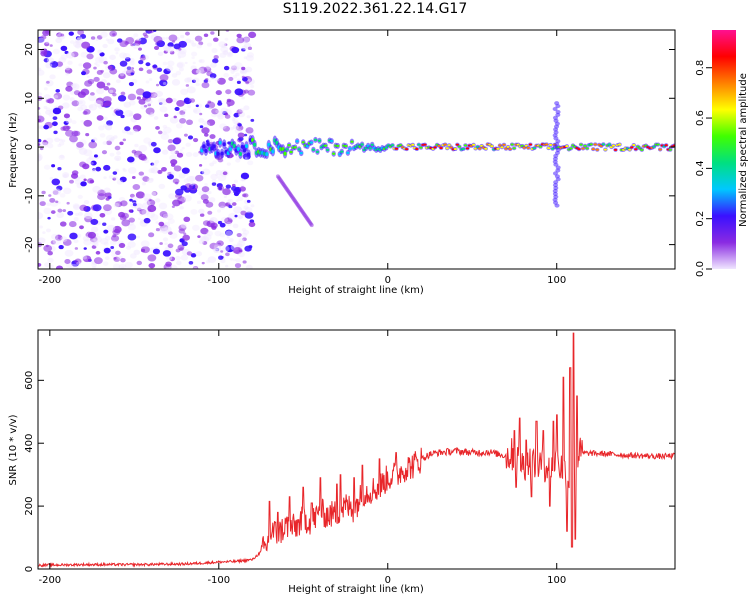 This screenshot has height=600, width=750. I want to click on colorbar-tick-label: 0.4, so click(700, 168).